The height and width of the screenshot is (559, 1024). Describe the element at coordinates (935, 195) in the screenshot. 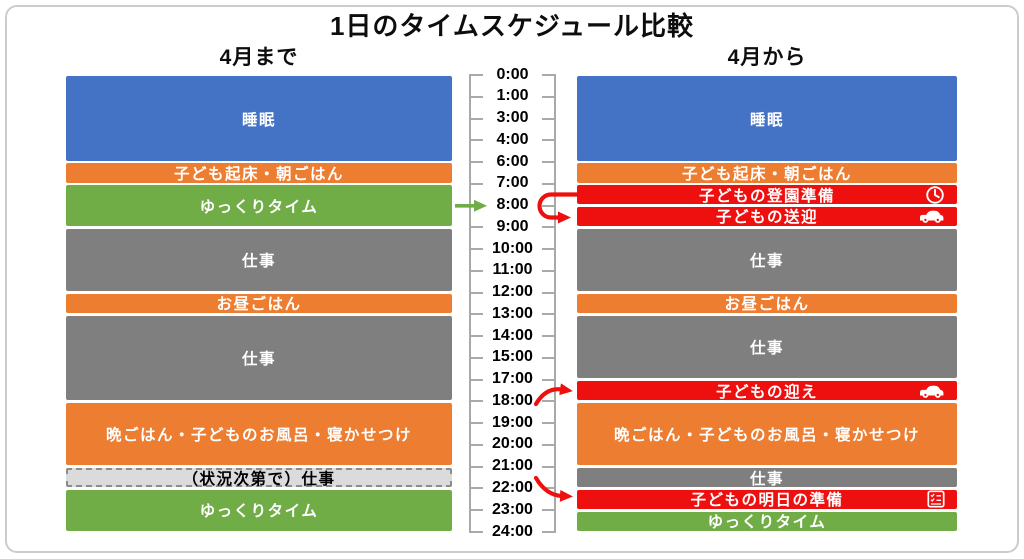

I see `clock-icon` at that location.